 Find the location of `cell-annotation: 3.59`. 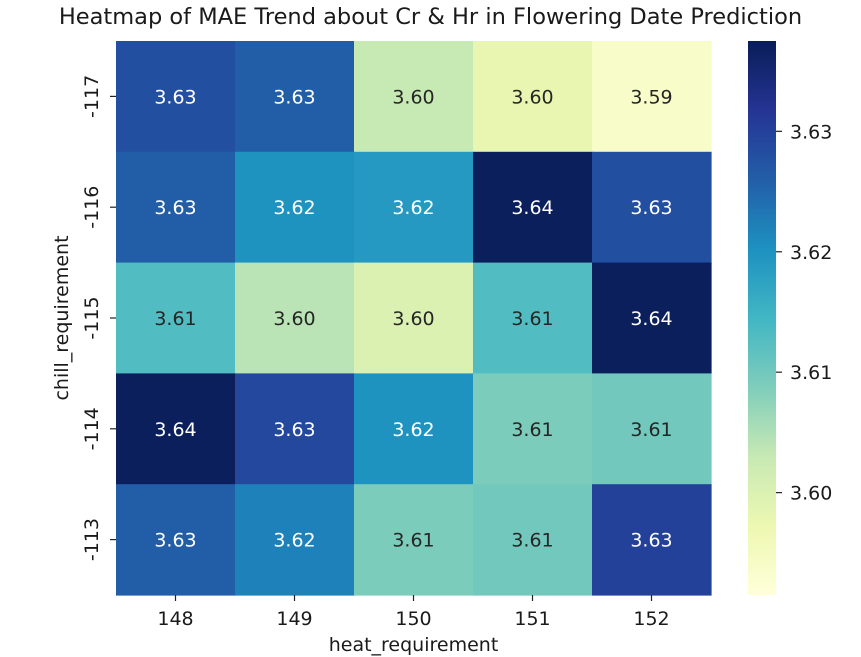

cell-annotation: 3.59 is located at coordinates (651, 97).